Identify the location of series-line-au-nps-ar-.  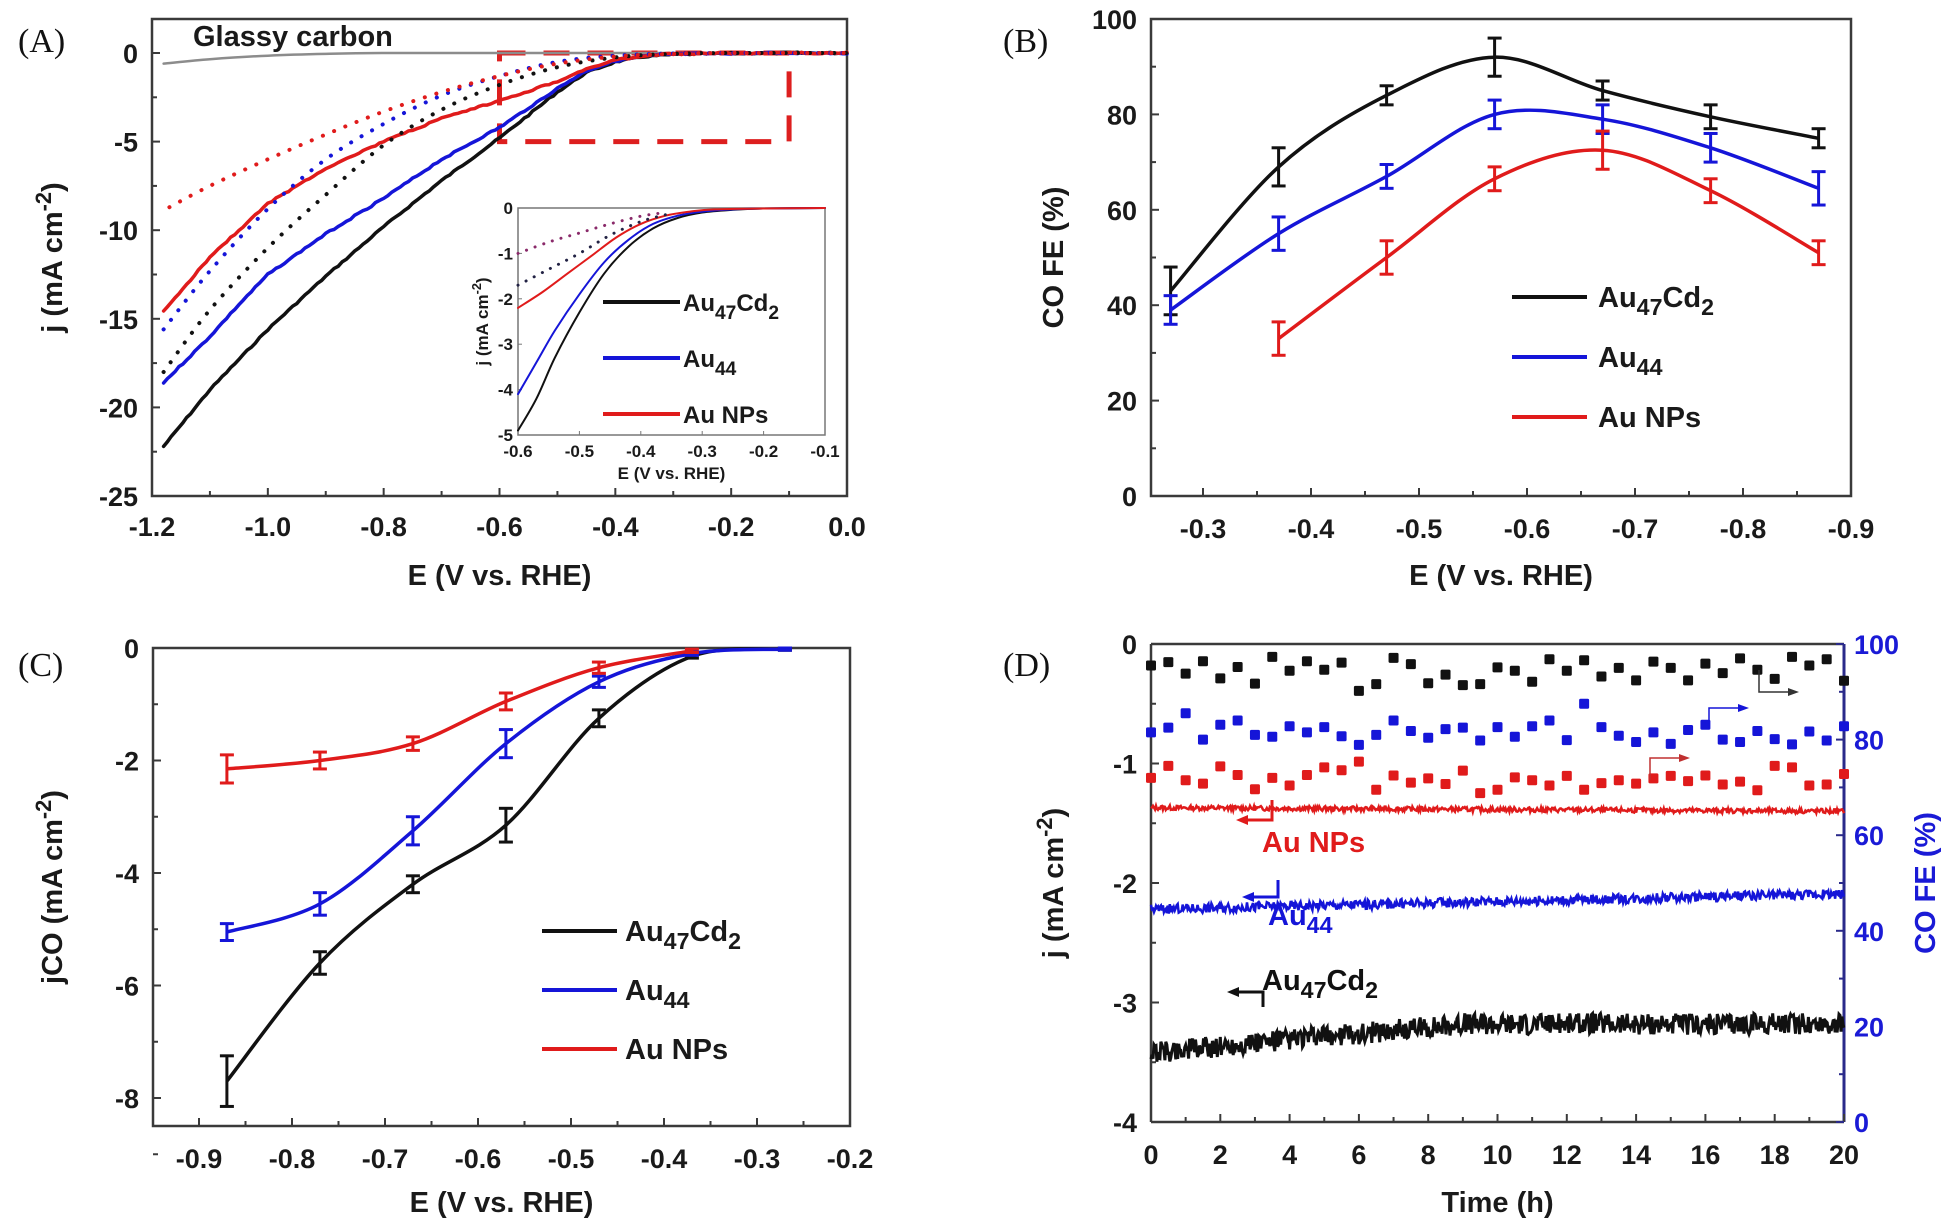
(508, 130).